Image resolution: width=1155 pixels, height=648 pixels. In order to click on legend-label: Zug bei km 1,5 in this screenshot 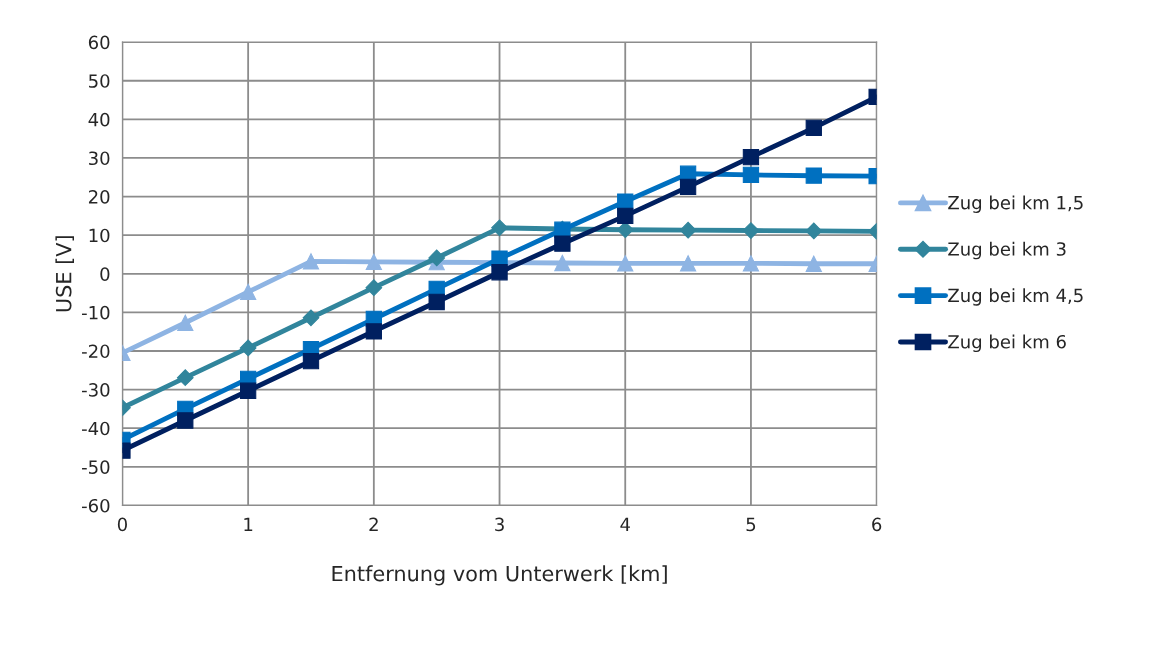, I will do `click(1015, 204)`.